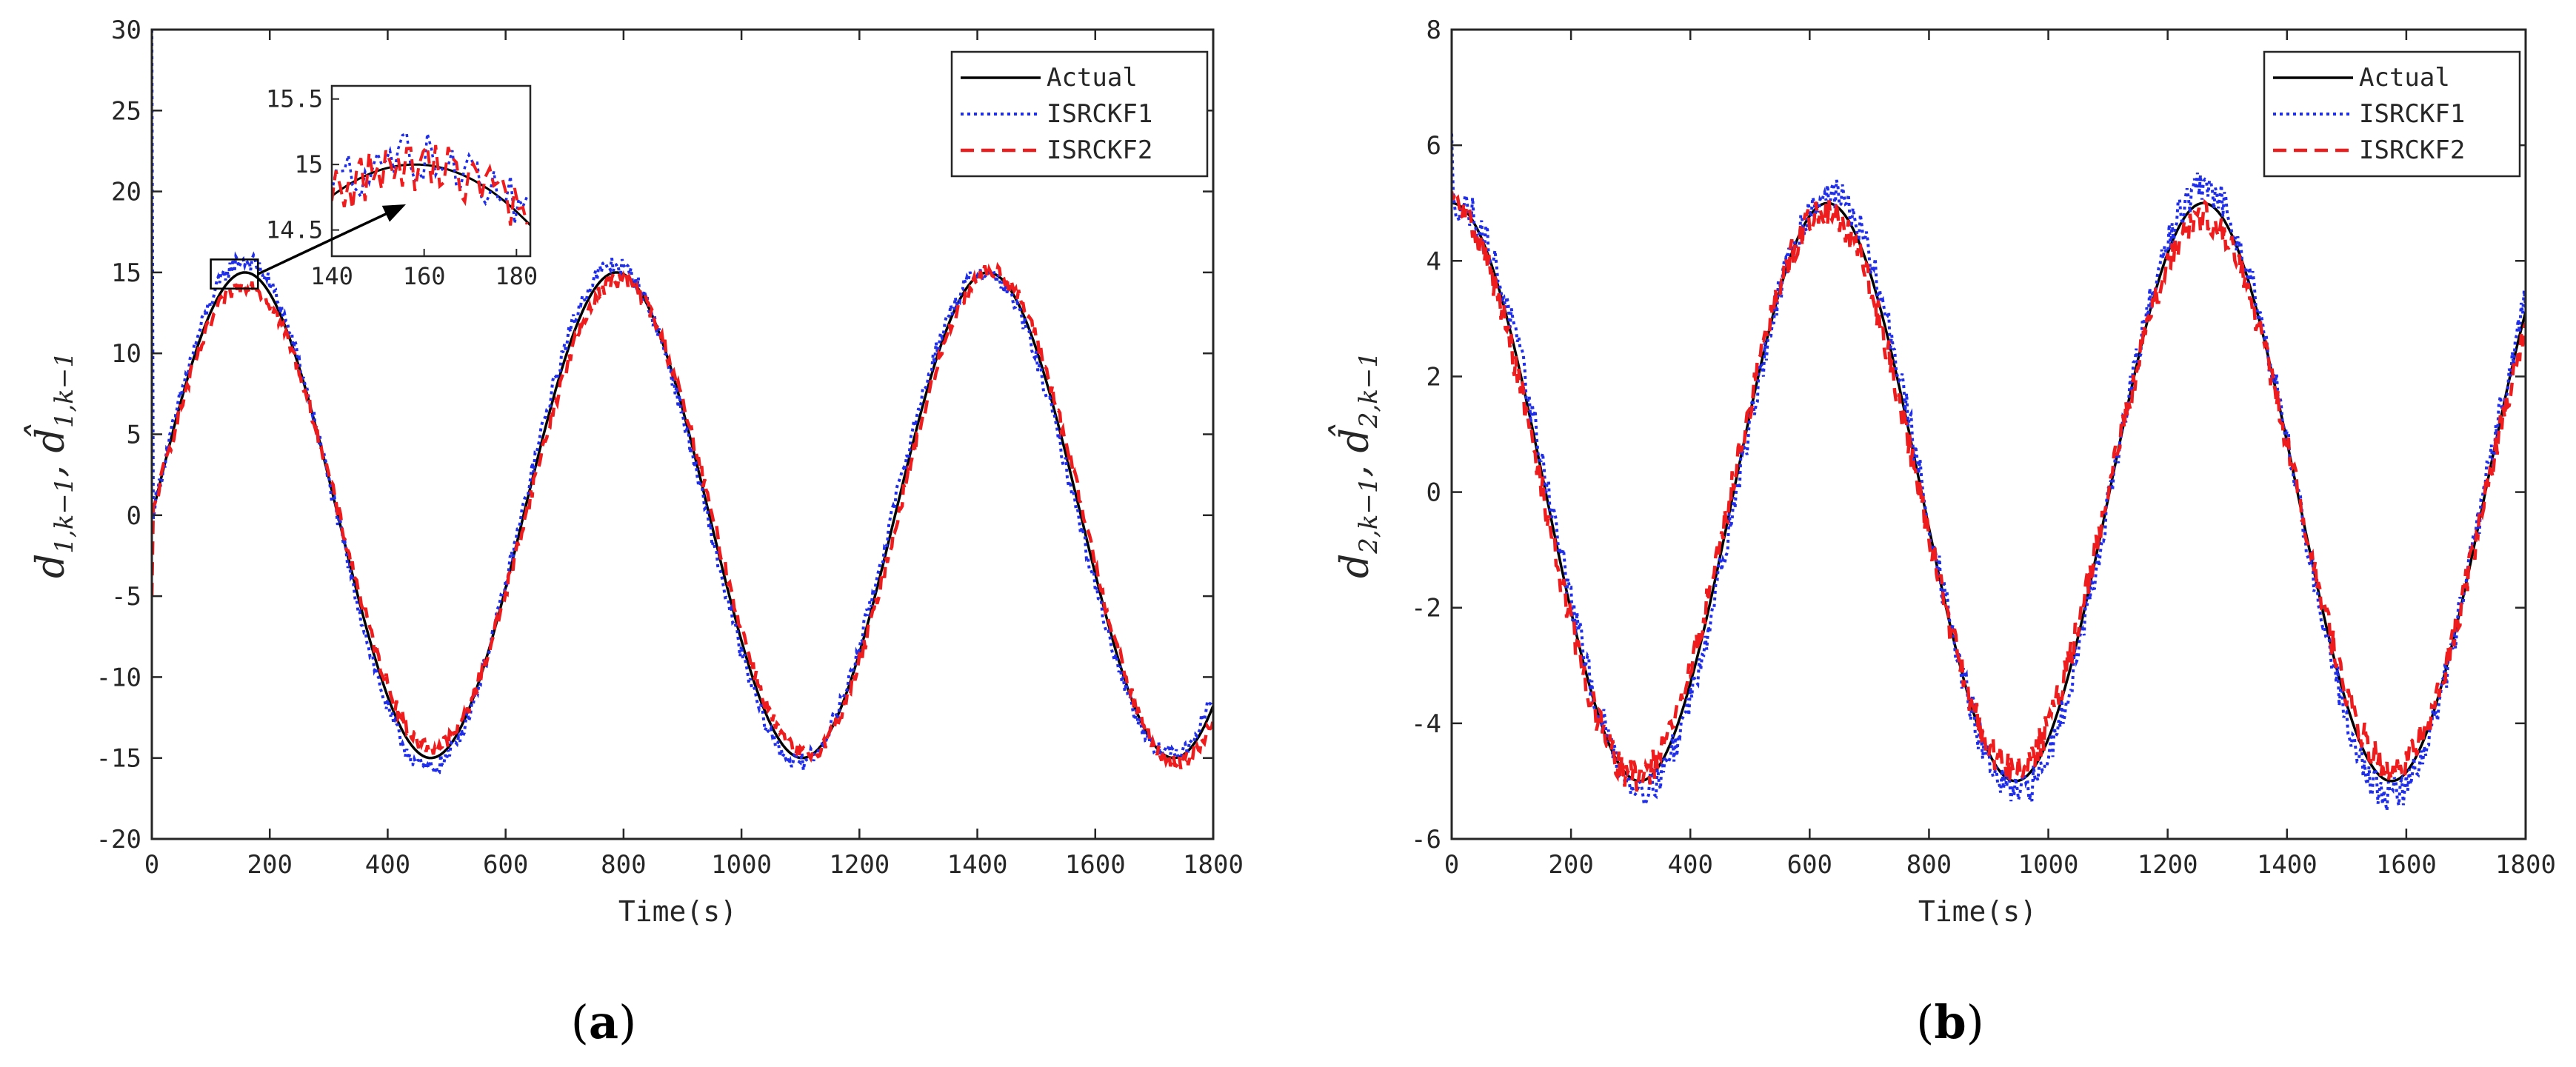  What do you see at coordinates (1426, 609) in the screenshot?
I see `y-tick-label: -2` at bounding box center [1426, 609].